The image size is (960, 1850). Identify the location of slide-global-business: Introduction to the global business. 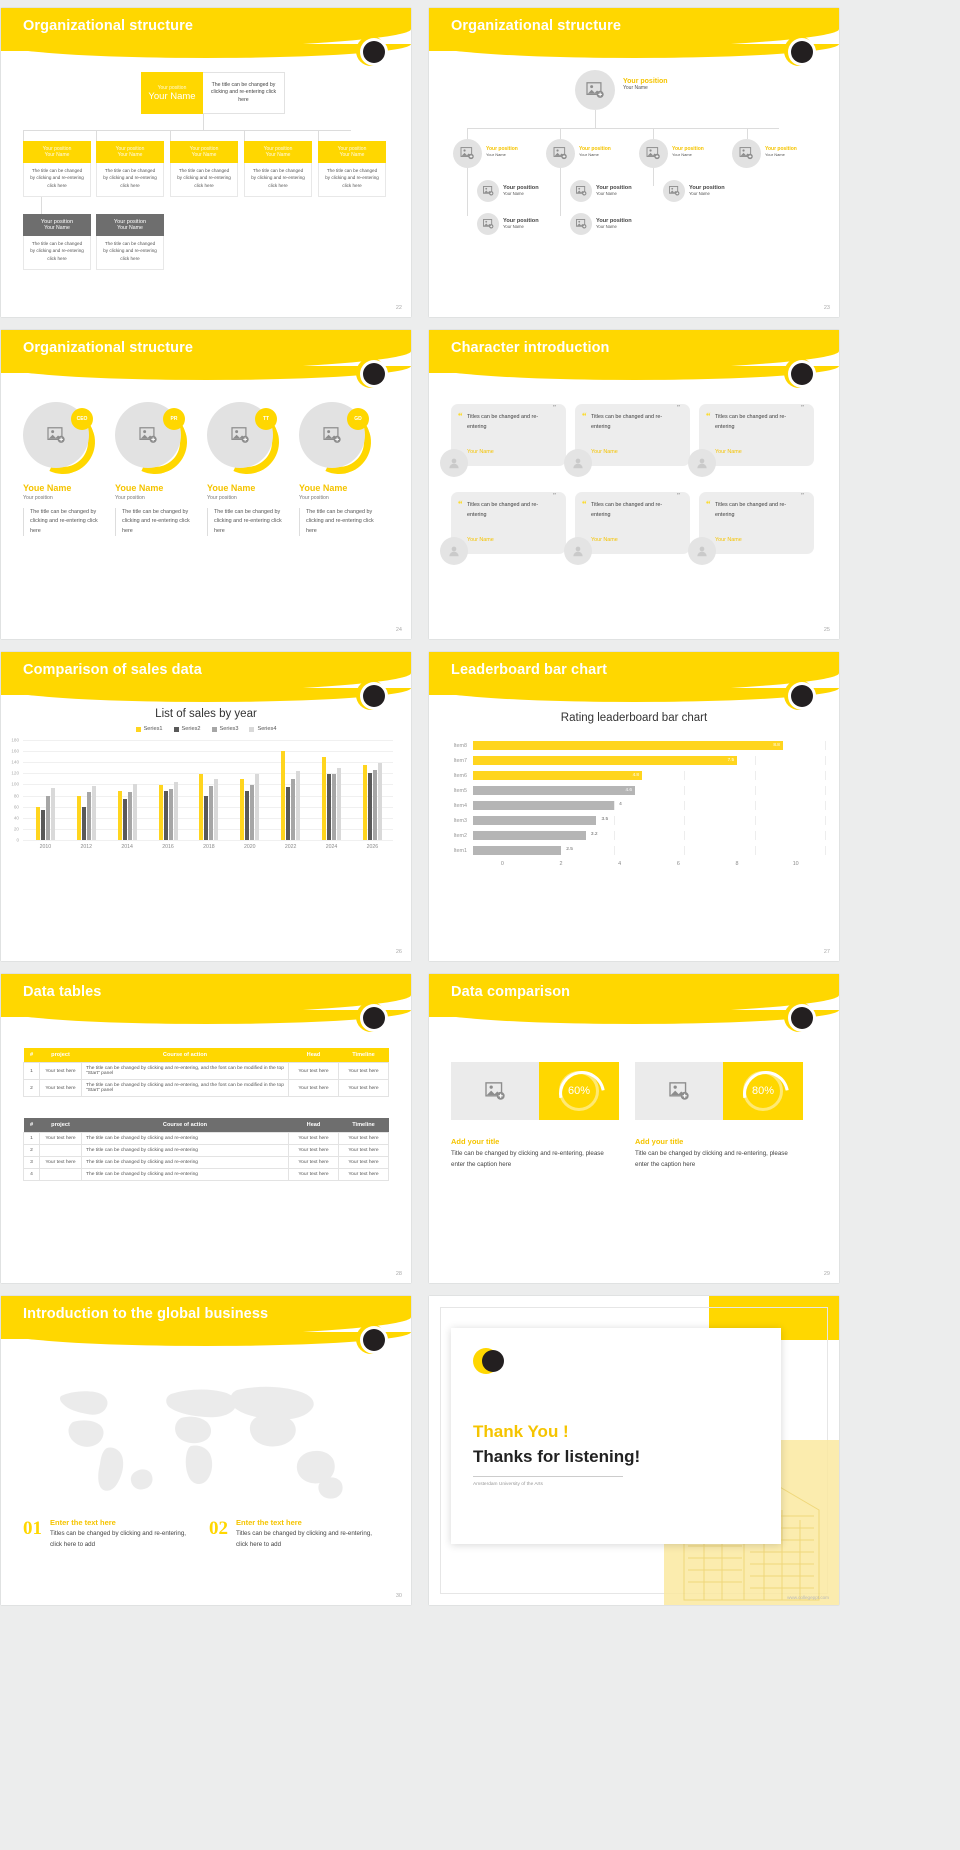
(206, 1450).